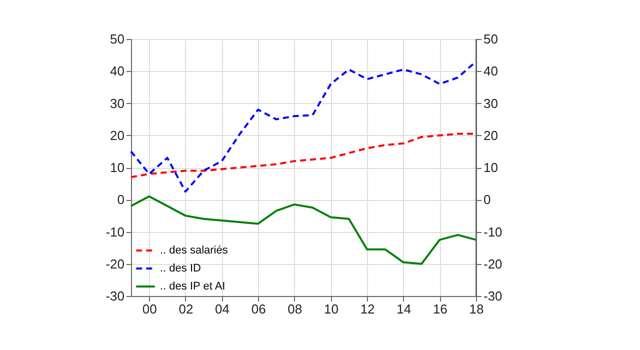 The width and height of the screenshot is (640, 350). What do you see at coordinates (222, 309) in the screenshot?
I see `x-tick-label: 04` at bounding box center [222, 309].